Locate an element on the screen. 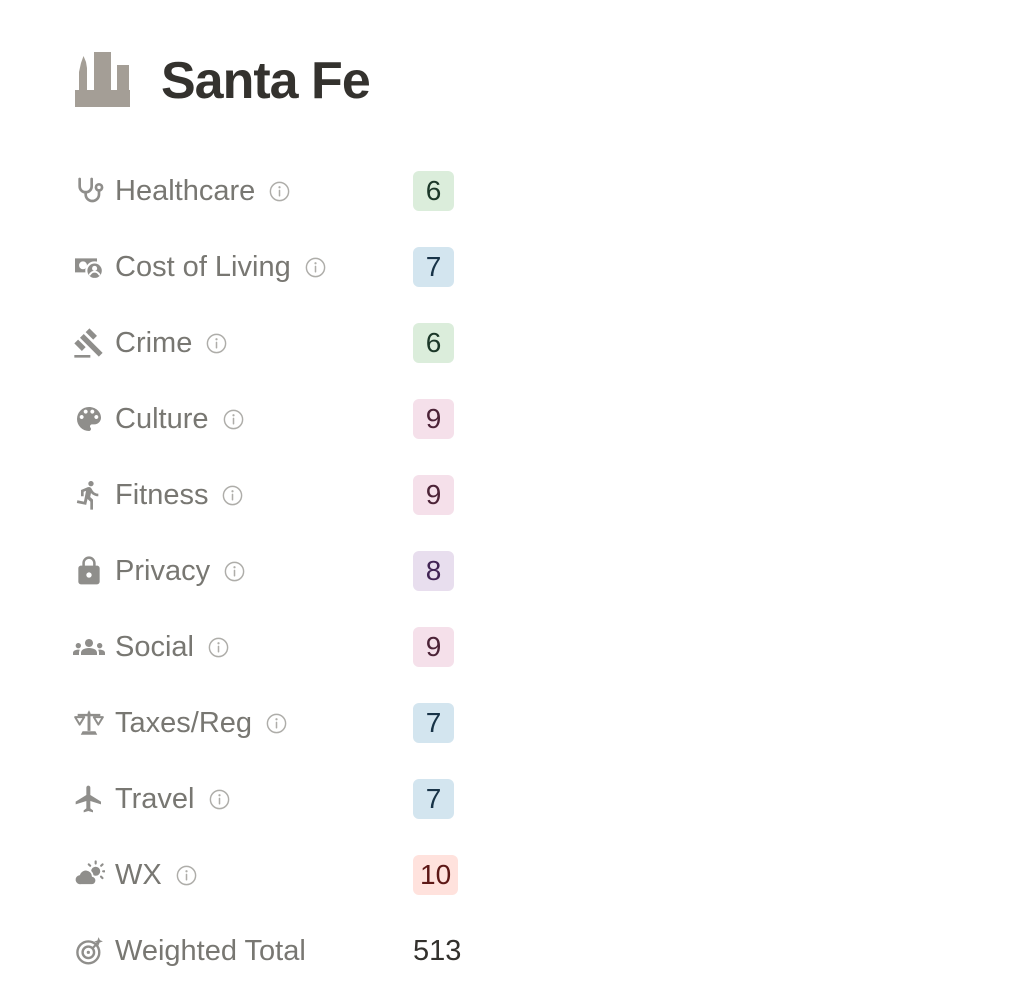 The image size is (1036, 1001). property-name: Healthcare is located at coordinates (185, 190).